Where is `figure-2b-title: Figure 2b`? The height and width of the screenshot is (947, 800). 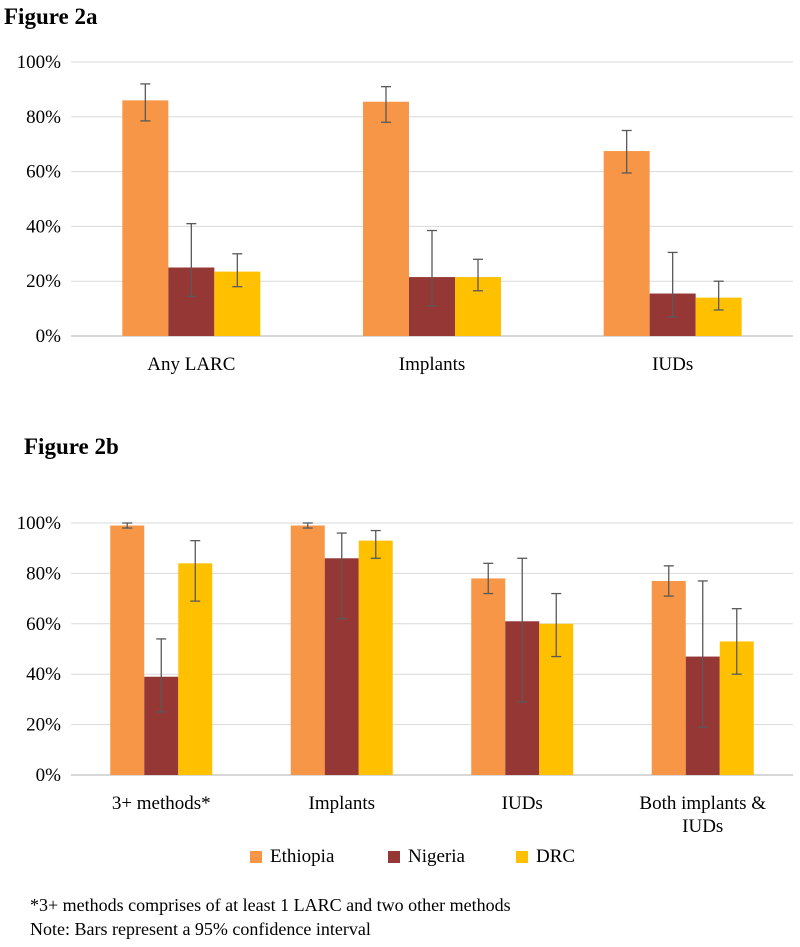
figure-2b-title: Figure 2b is located at coordinates (71, 446).